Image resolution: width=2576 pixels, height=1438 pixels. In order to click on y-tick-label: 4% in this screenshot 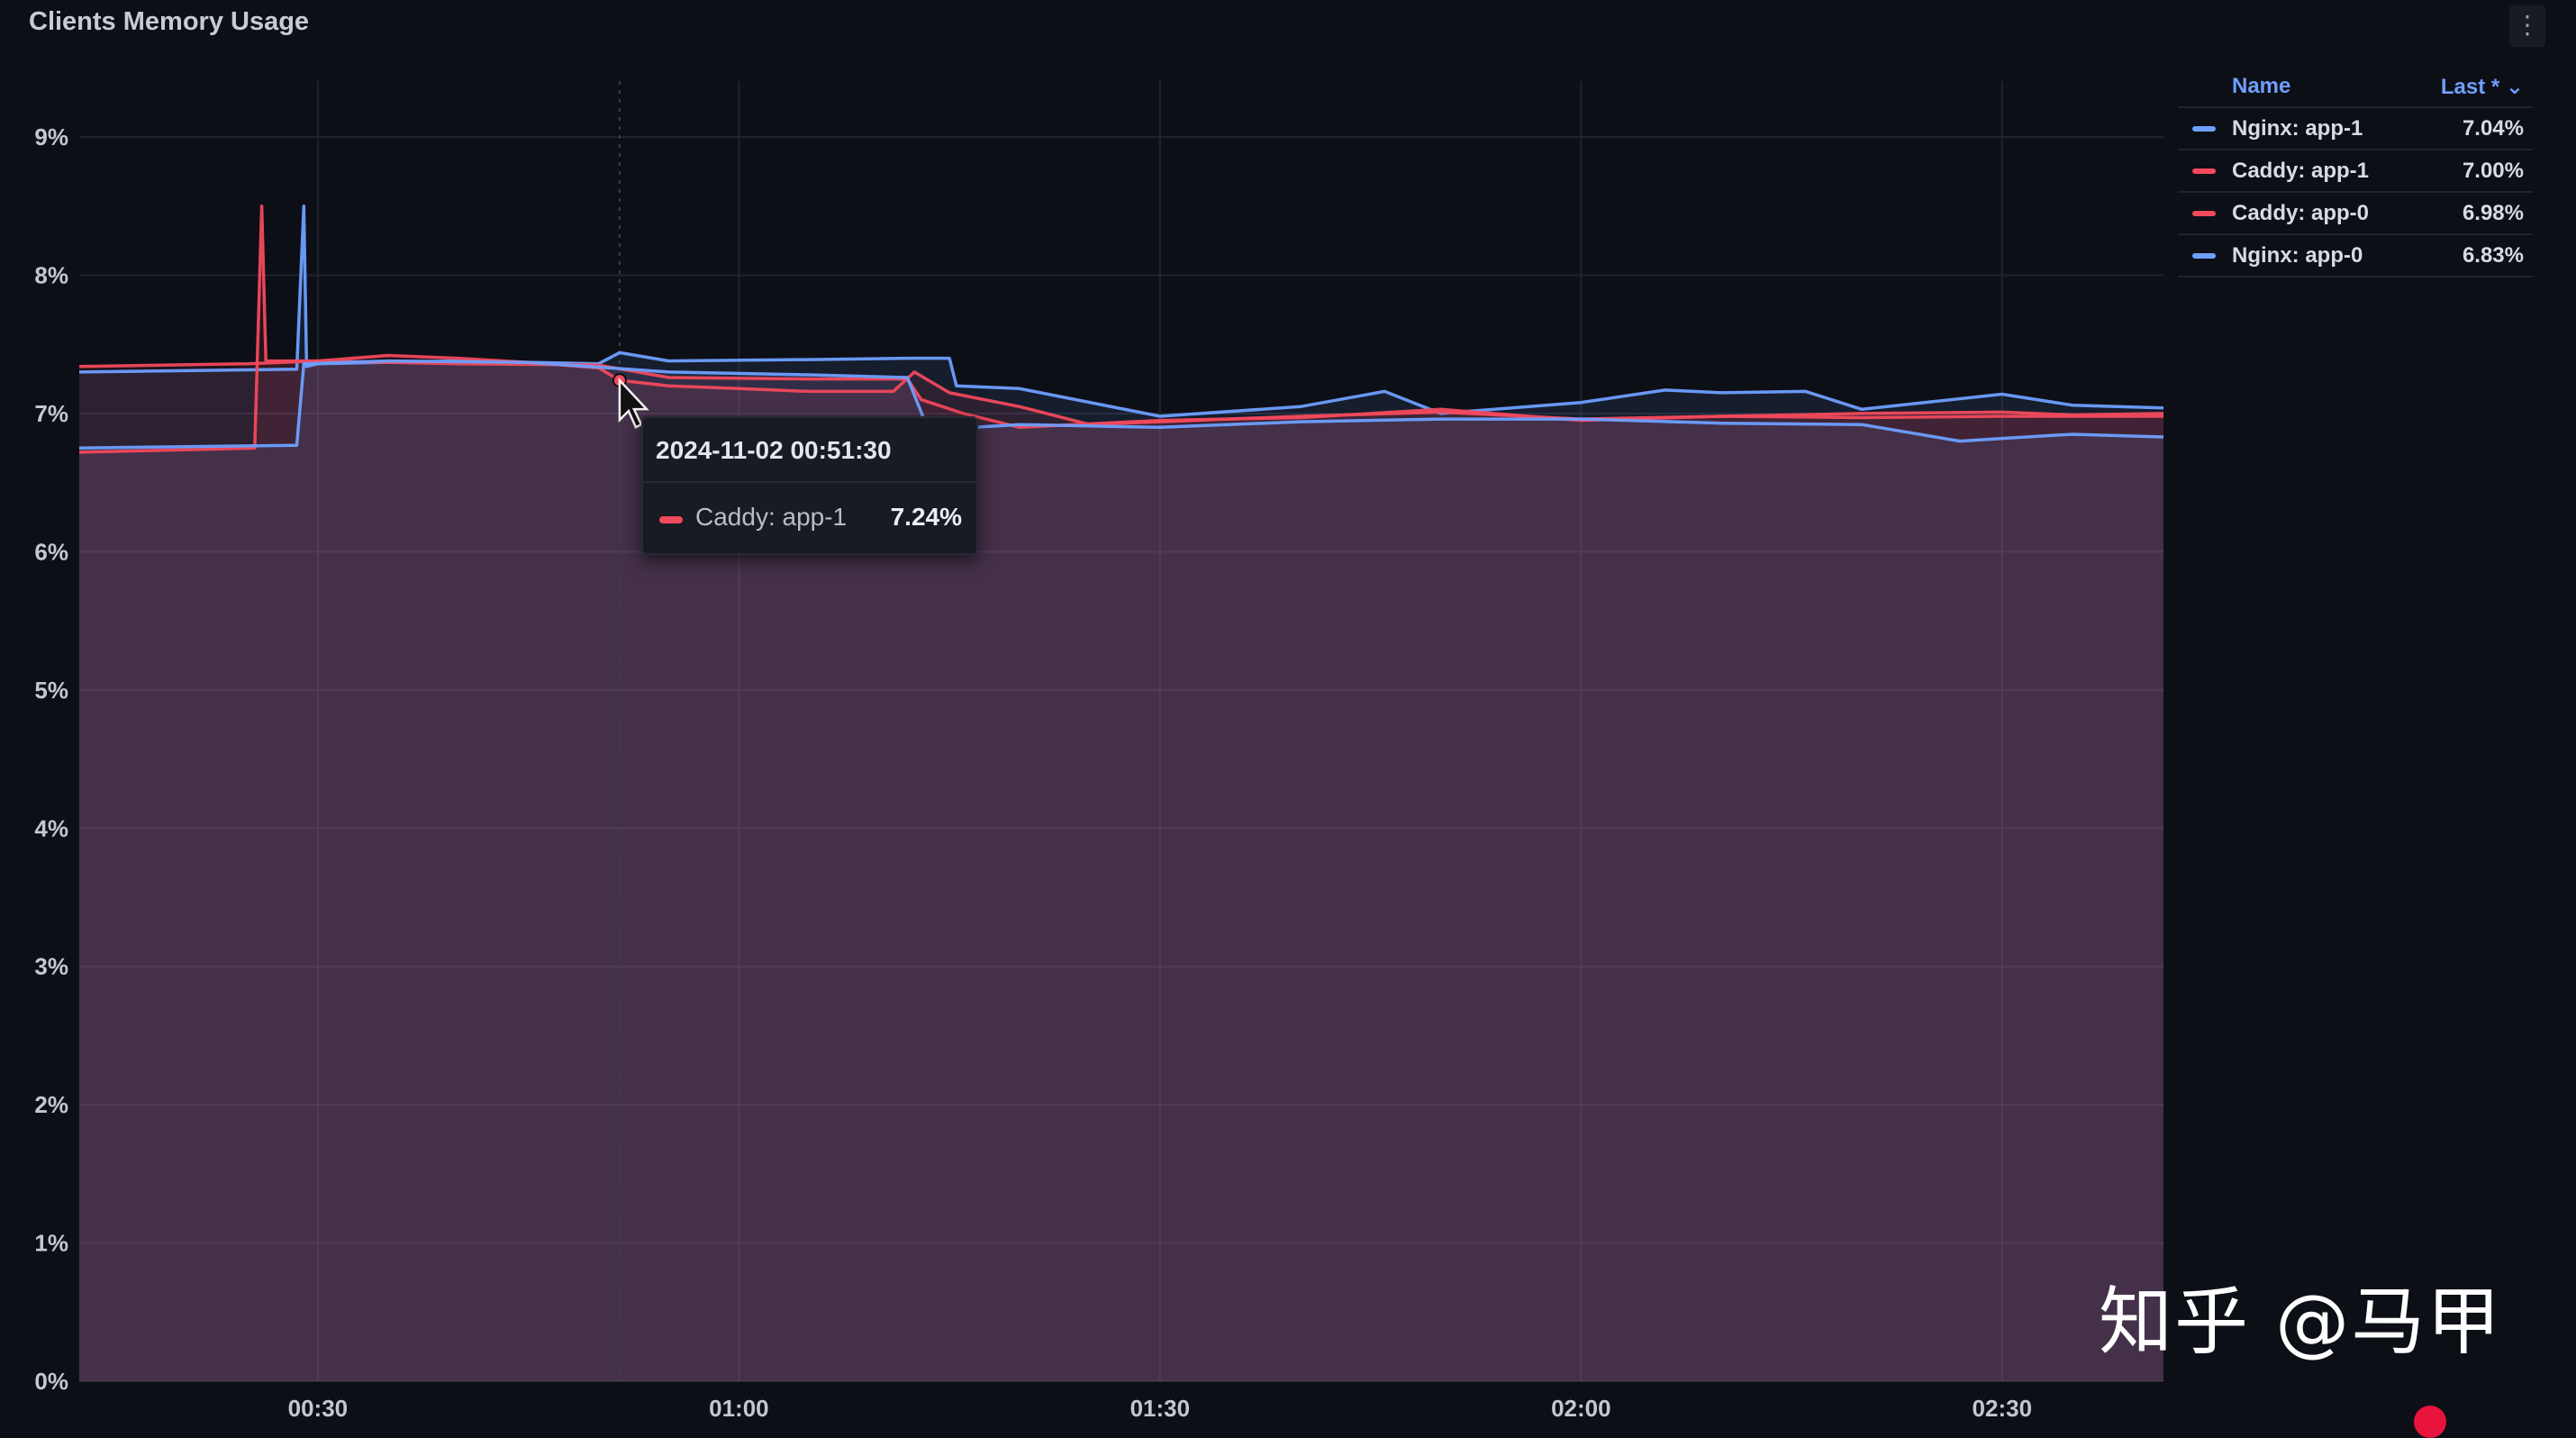, I will do `click(51, 828)`.